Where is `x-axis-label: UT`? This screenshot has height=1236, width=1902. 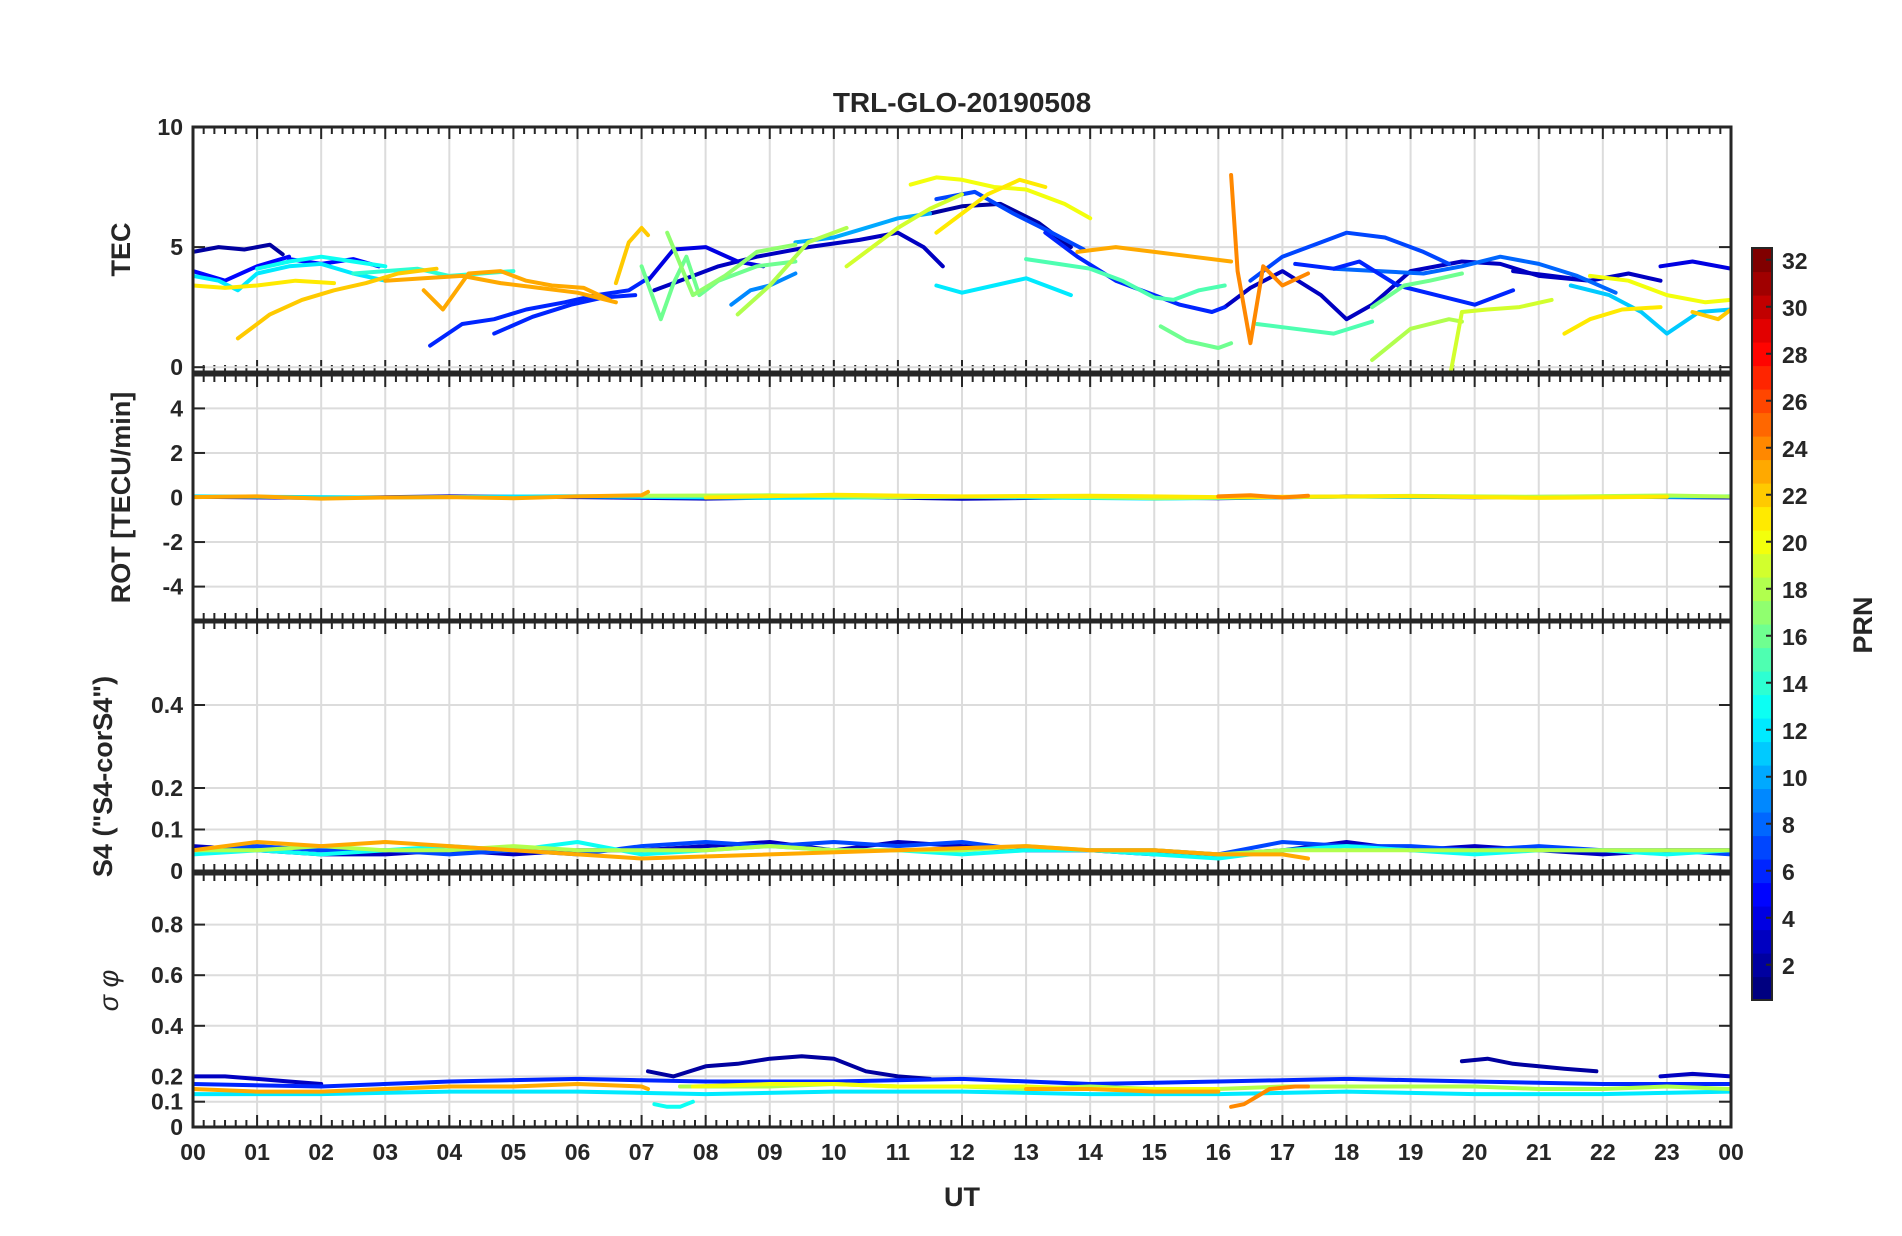
x-axis-label: UT is located at coordinates (962, 1197).